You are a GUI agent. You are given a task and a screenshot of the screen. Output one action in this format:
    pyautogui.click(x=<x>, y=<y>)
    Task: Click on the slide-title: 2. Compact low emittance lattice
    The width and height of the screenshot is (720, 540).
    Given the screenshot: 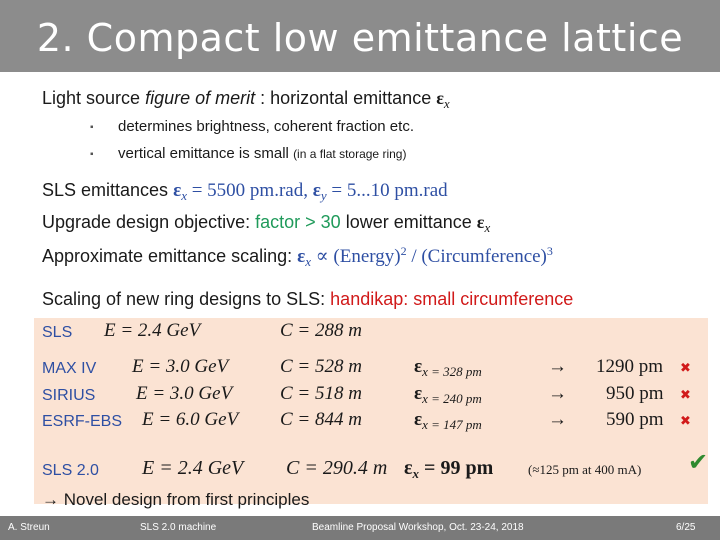 What is the action you would take?
    pyautogui.click(x=360, y=38)
    